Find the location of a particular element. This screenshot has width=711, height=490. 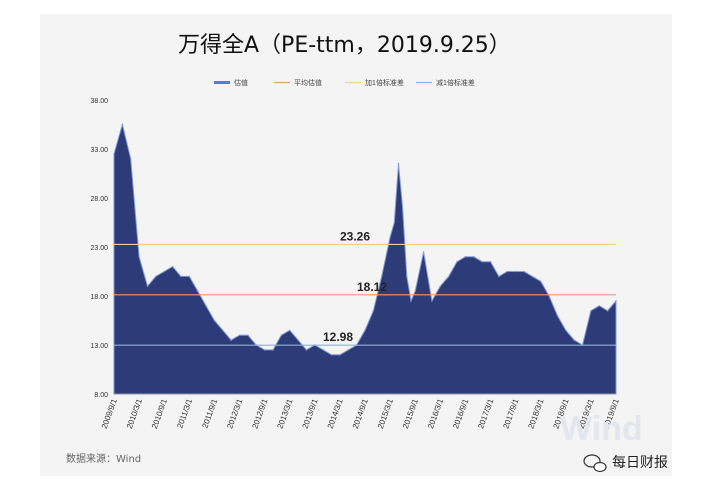

wind-watermark: Wind is located at coordinates (601, 429).